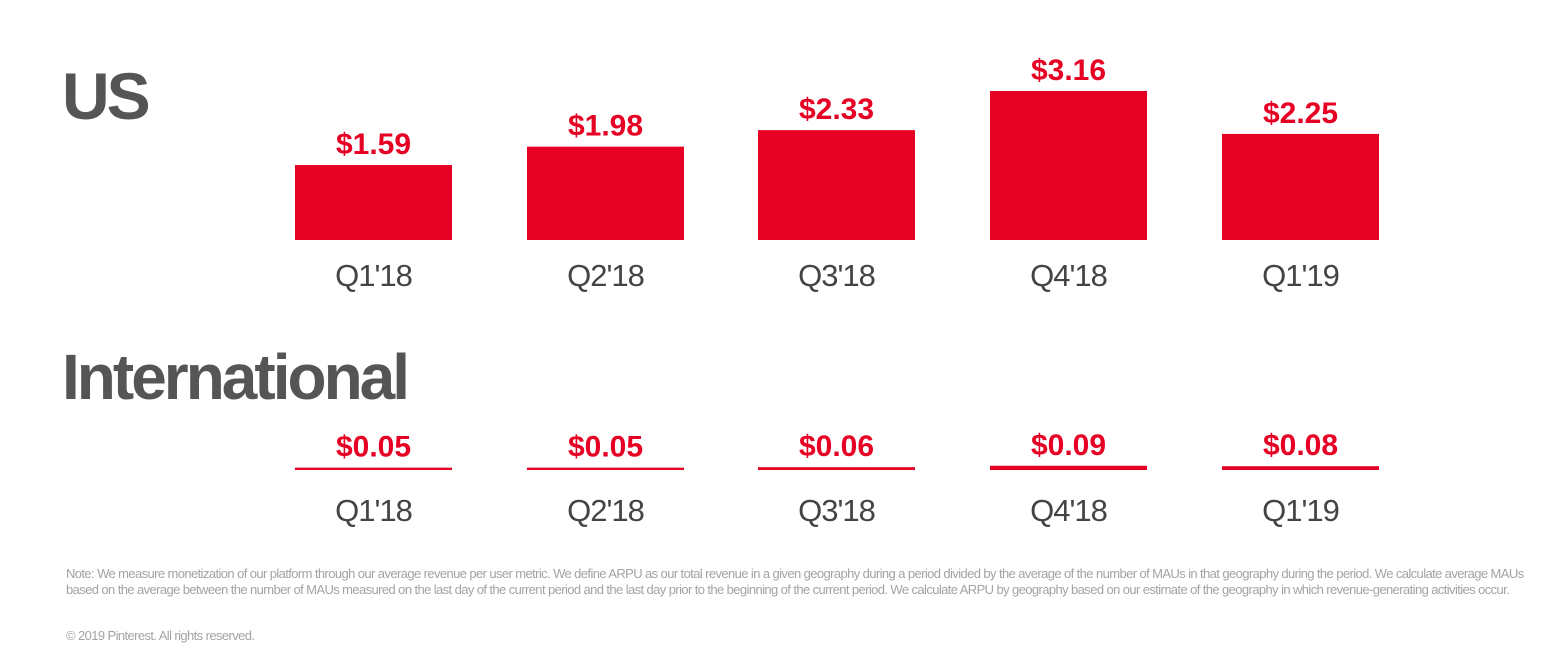  What do you see at coordinates (373, 447) in the screenshot?
I see `intl-value-label-q1-18: $0.05` at bounding box center [373, 447].